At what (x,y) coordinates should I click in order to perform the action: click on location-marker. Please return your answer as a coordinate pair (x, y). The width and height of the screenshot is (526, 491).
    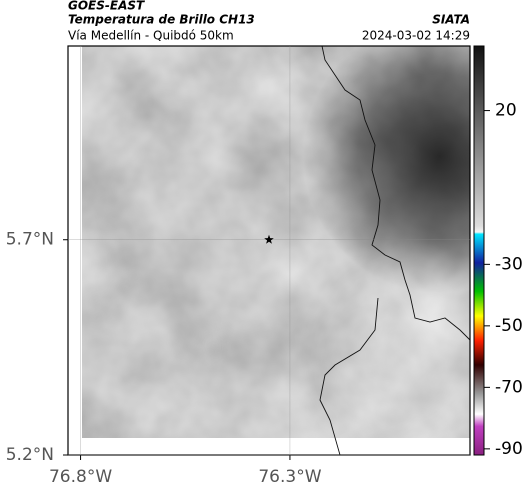
    Looking at the image, I should click on (269, 239).